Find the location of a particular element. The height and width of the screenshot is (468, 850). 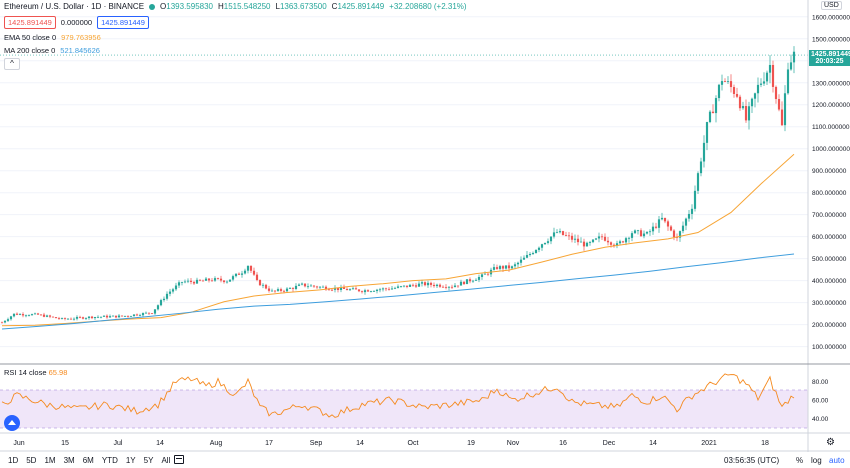

ohlc-close: C1425.891449 is located at coordinates (358, 6).